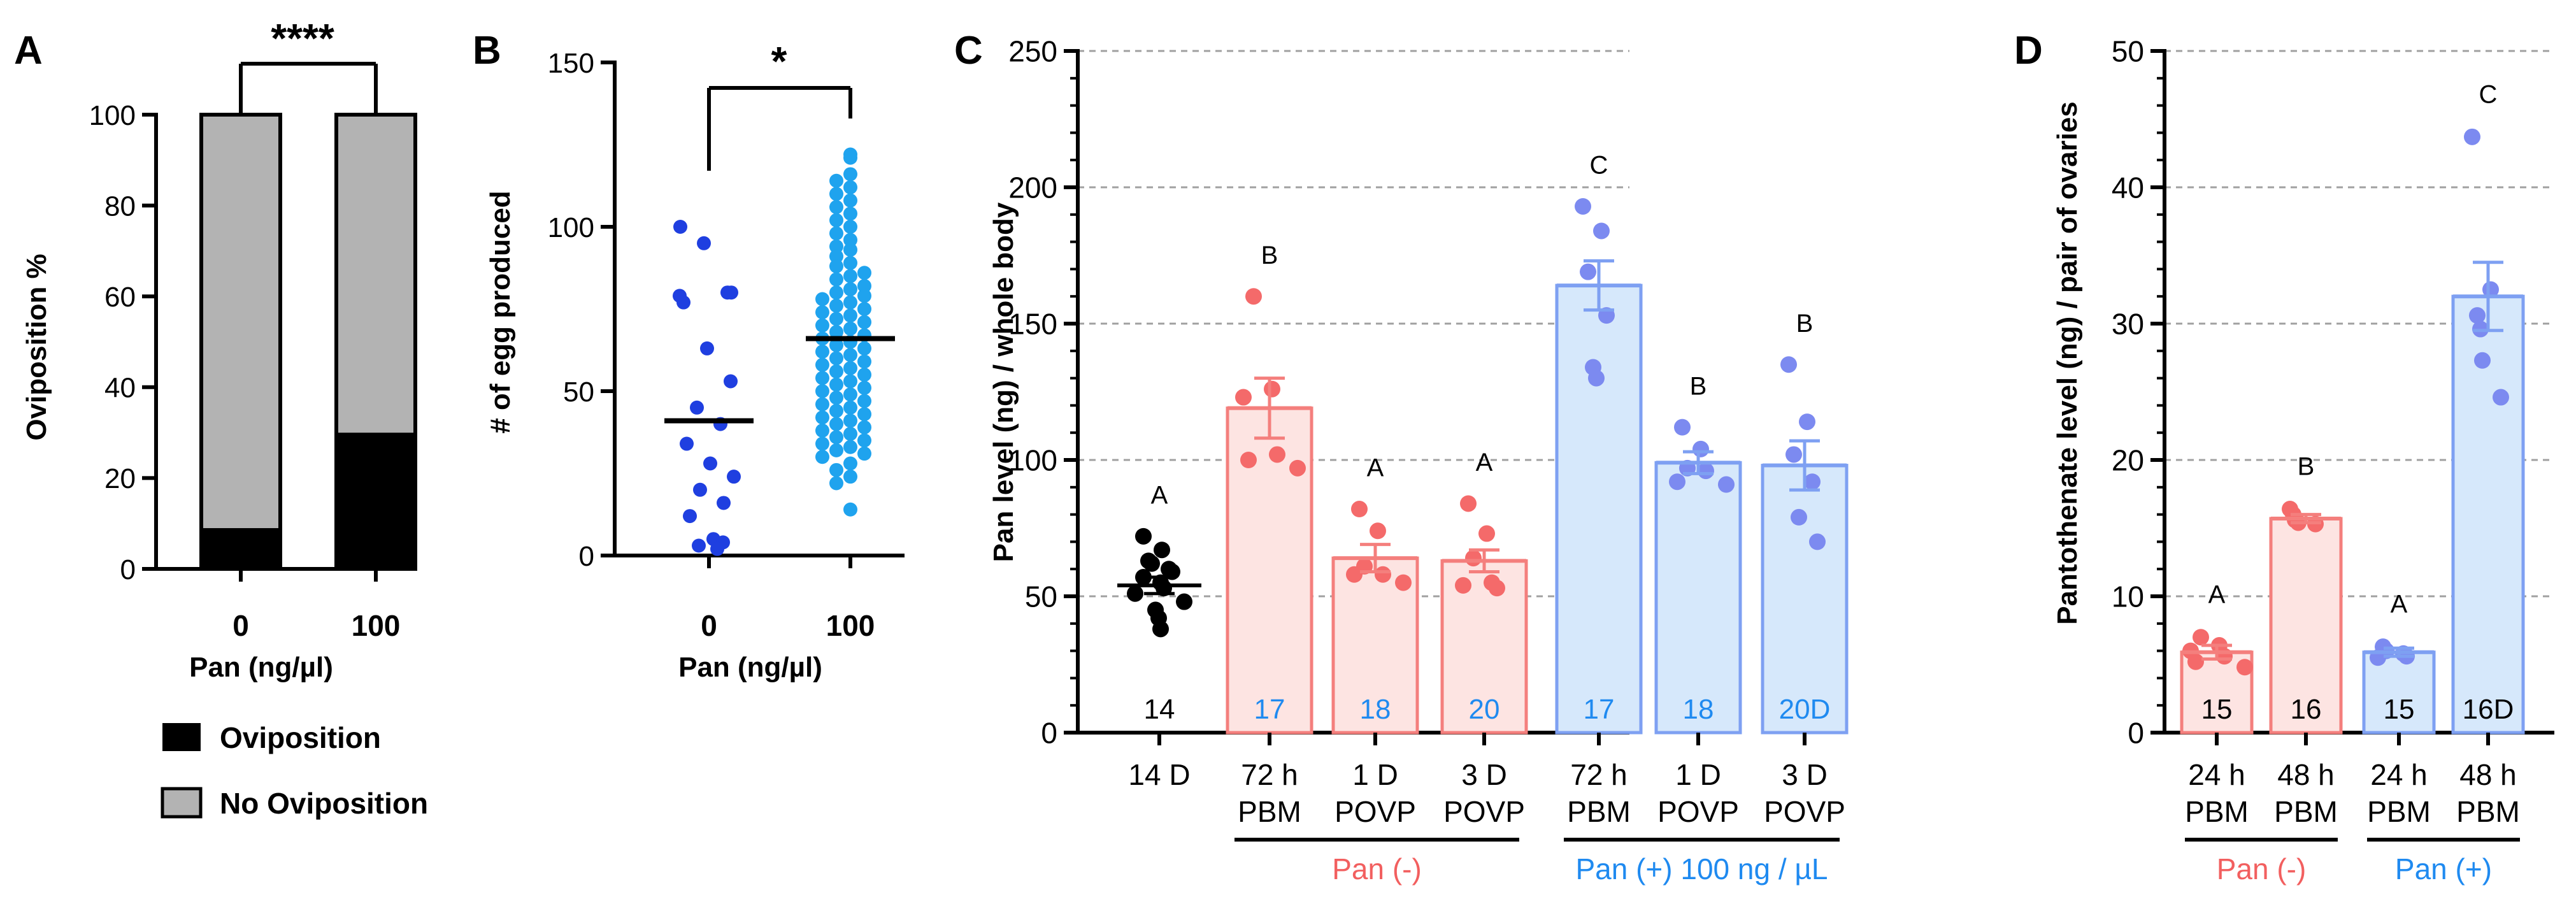 This screenshot has height=911, width=2576. What do you see at coordinates (571, 63) in the screenshot?
I see `panel-b-ytick-label-3: 150` at bounding box center [571, 63].